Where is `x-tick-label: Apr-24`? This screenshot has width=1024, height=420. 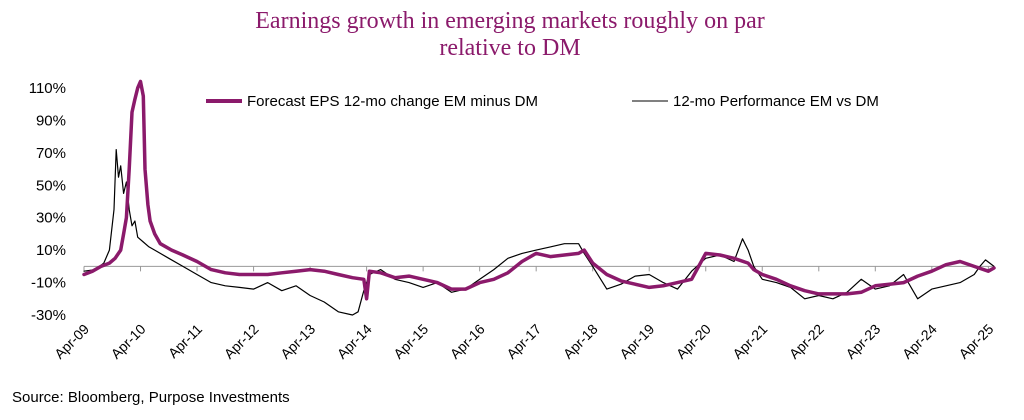 x-tick-label: Apr-24 is located at coordinates (919, 341).